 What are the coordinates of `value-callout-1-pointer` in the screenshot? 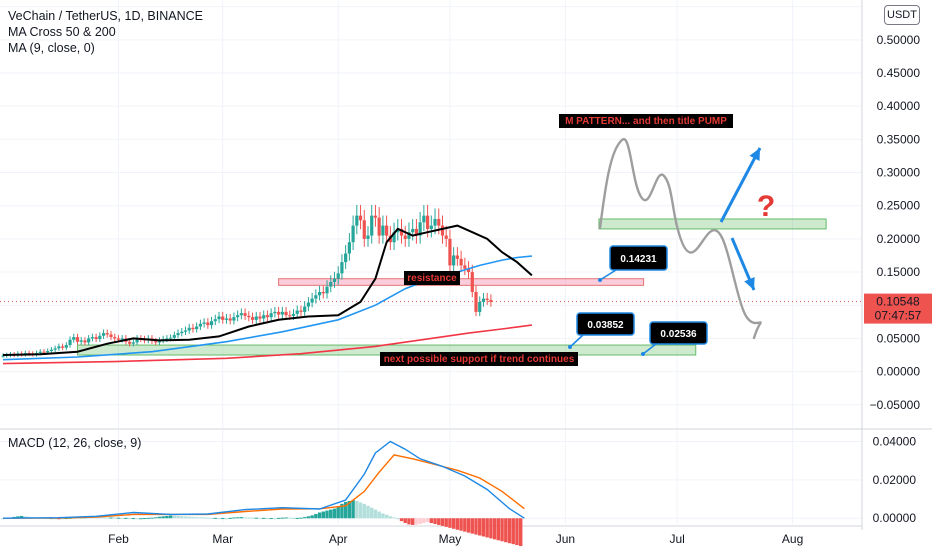 It's located at (608, 275).